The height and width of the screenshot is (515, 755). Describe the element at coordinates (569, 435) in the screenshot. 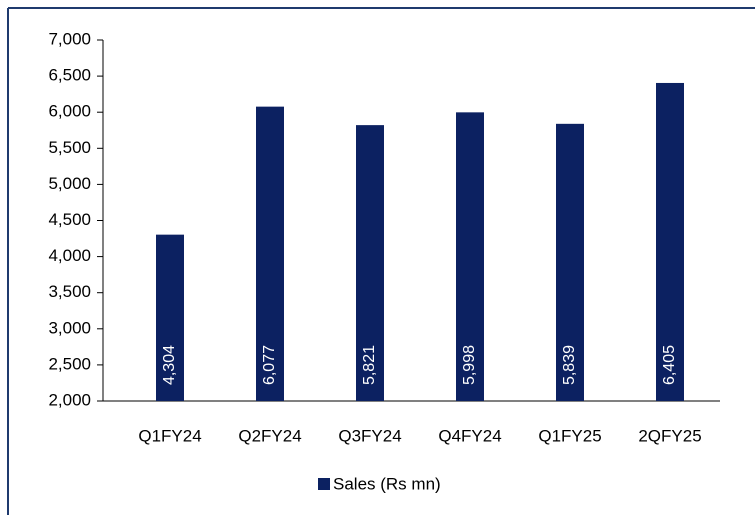

I see `x-tick-label: Q1FY25` at that location.